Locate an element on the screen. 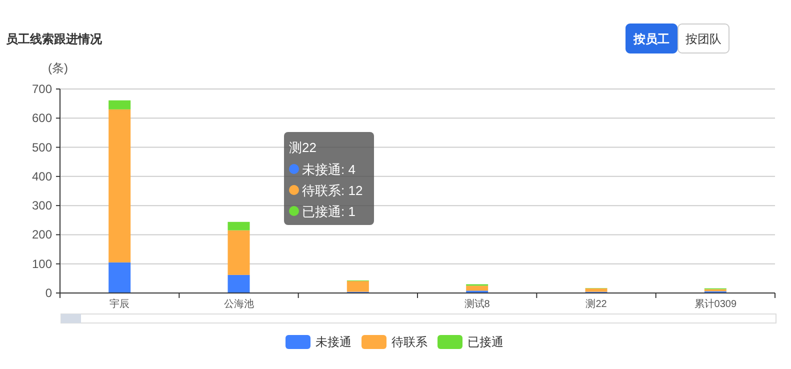 The image size is (791, 369). annotation: 已接通: 1 is located at coordinates (329, 211).